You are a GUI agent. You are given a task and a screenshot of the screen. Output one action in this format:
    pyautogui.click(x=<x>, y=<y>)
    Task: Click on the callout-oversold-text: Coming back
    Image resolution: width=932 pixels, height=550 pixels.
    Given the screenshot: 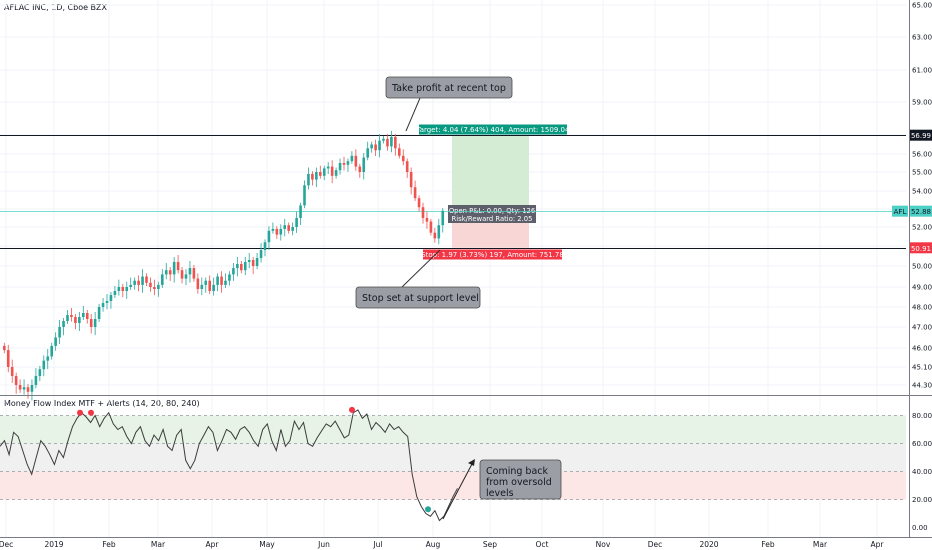 What is the action you would take?
    pyautogui.click(x=517, y=471)
    